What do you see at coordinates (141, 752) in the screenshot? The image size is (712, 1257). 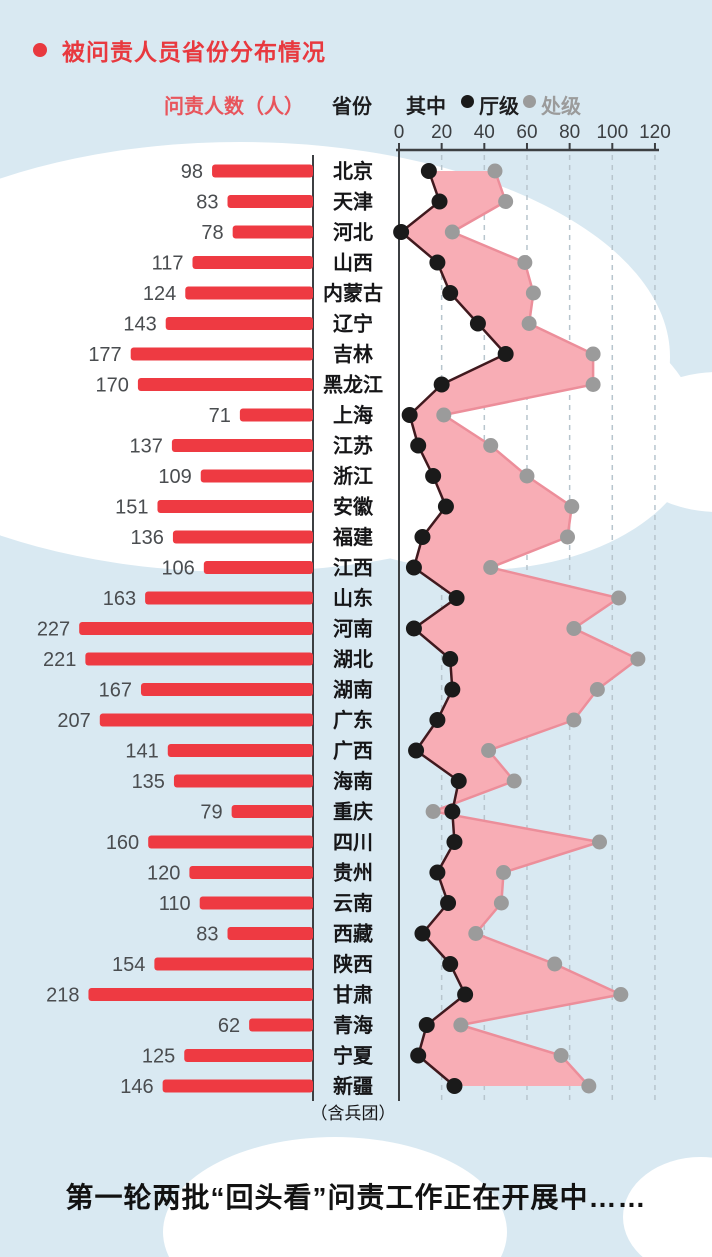 I see `bar-value-label: 141` at bounding box center [141, 752].